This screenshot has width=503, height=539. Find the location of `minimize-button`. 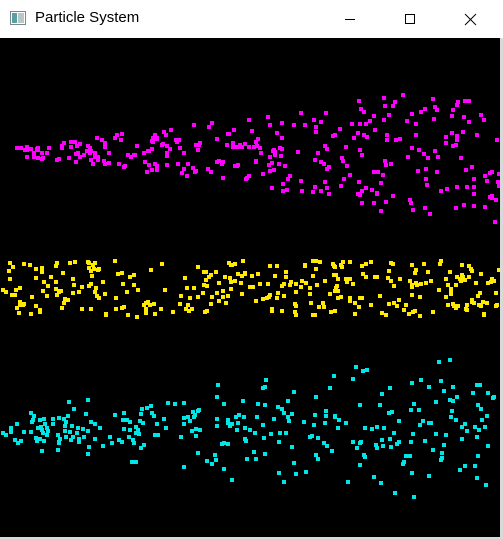

minimize-button is located at coordinates (350, 19).